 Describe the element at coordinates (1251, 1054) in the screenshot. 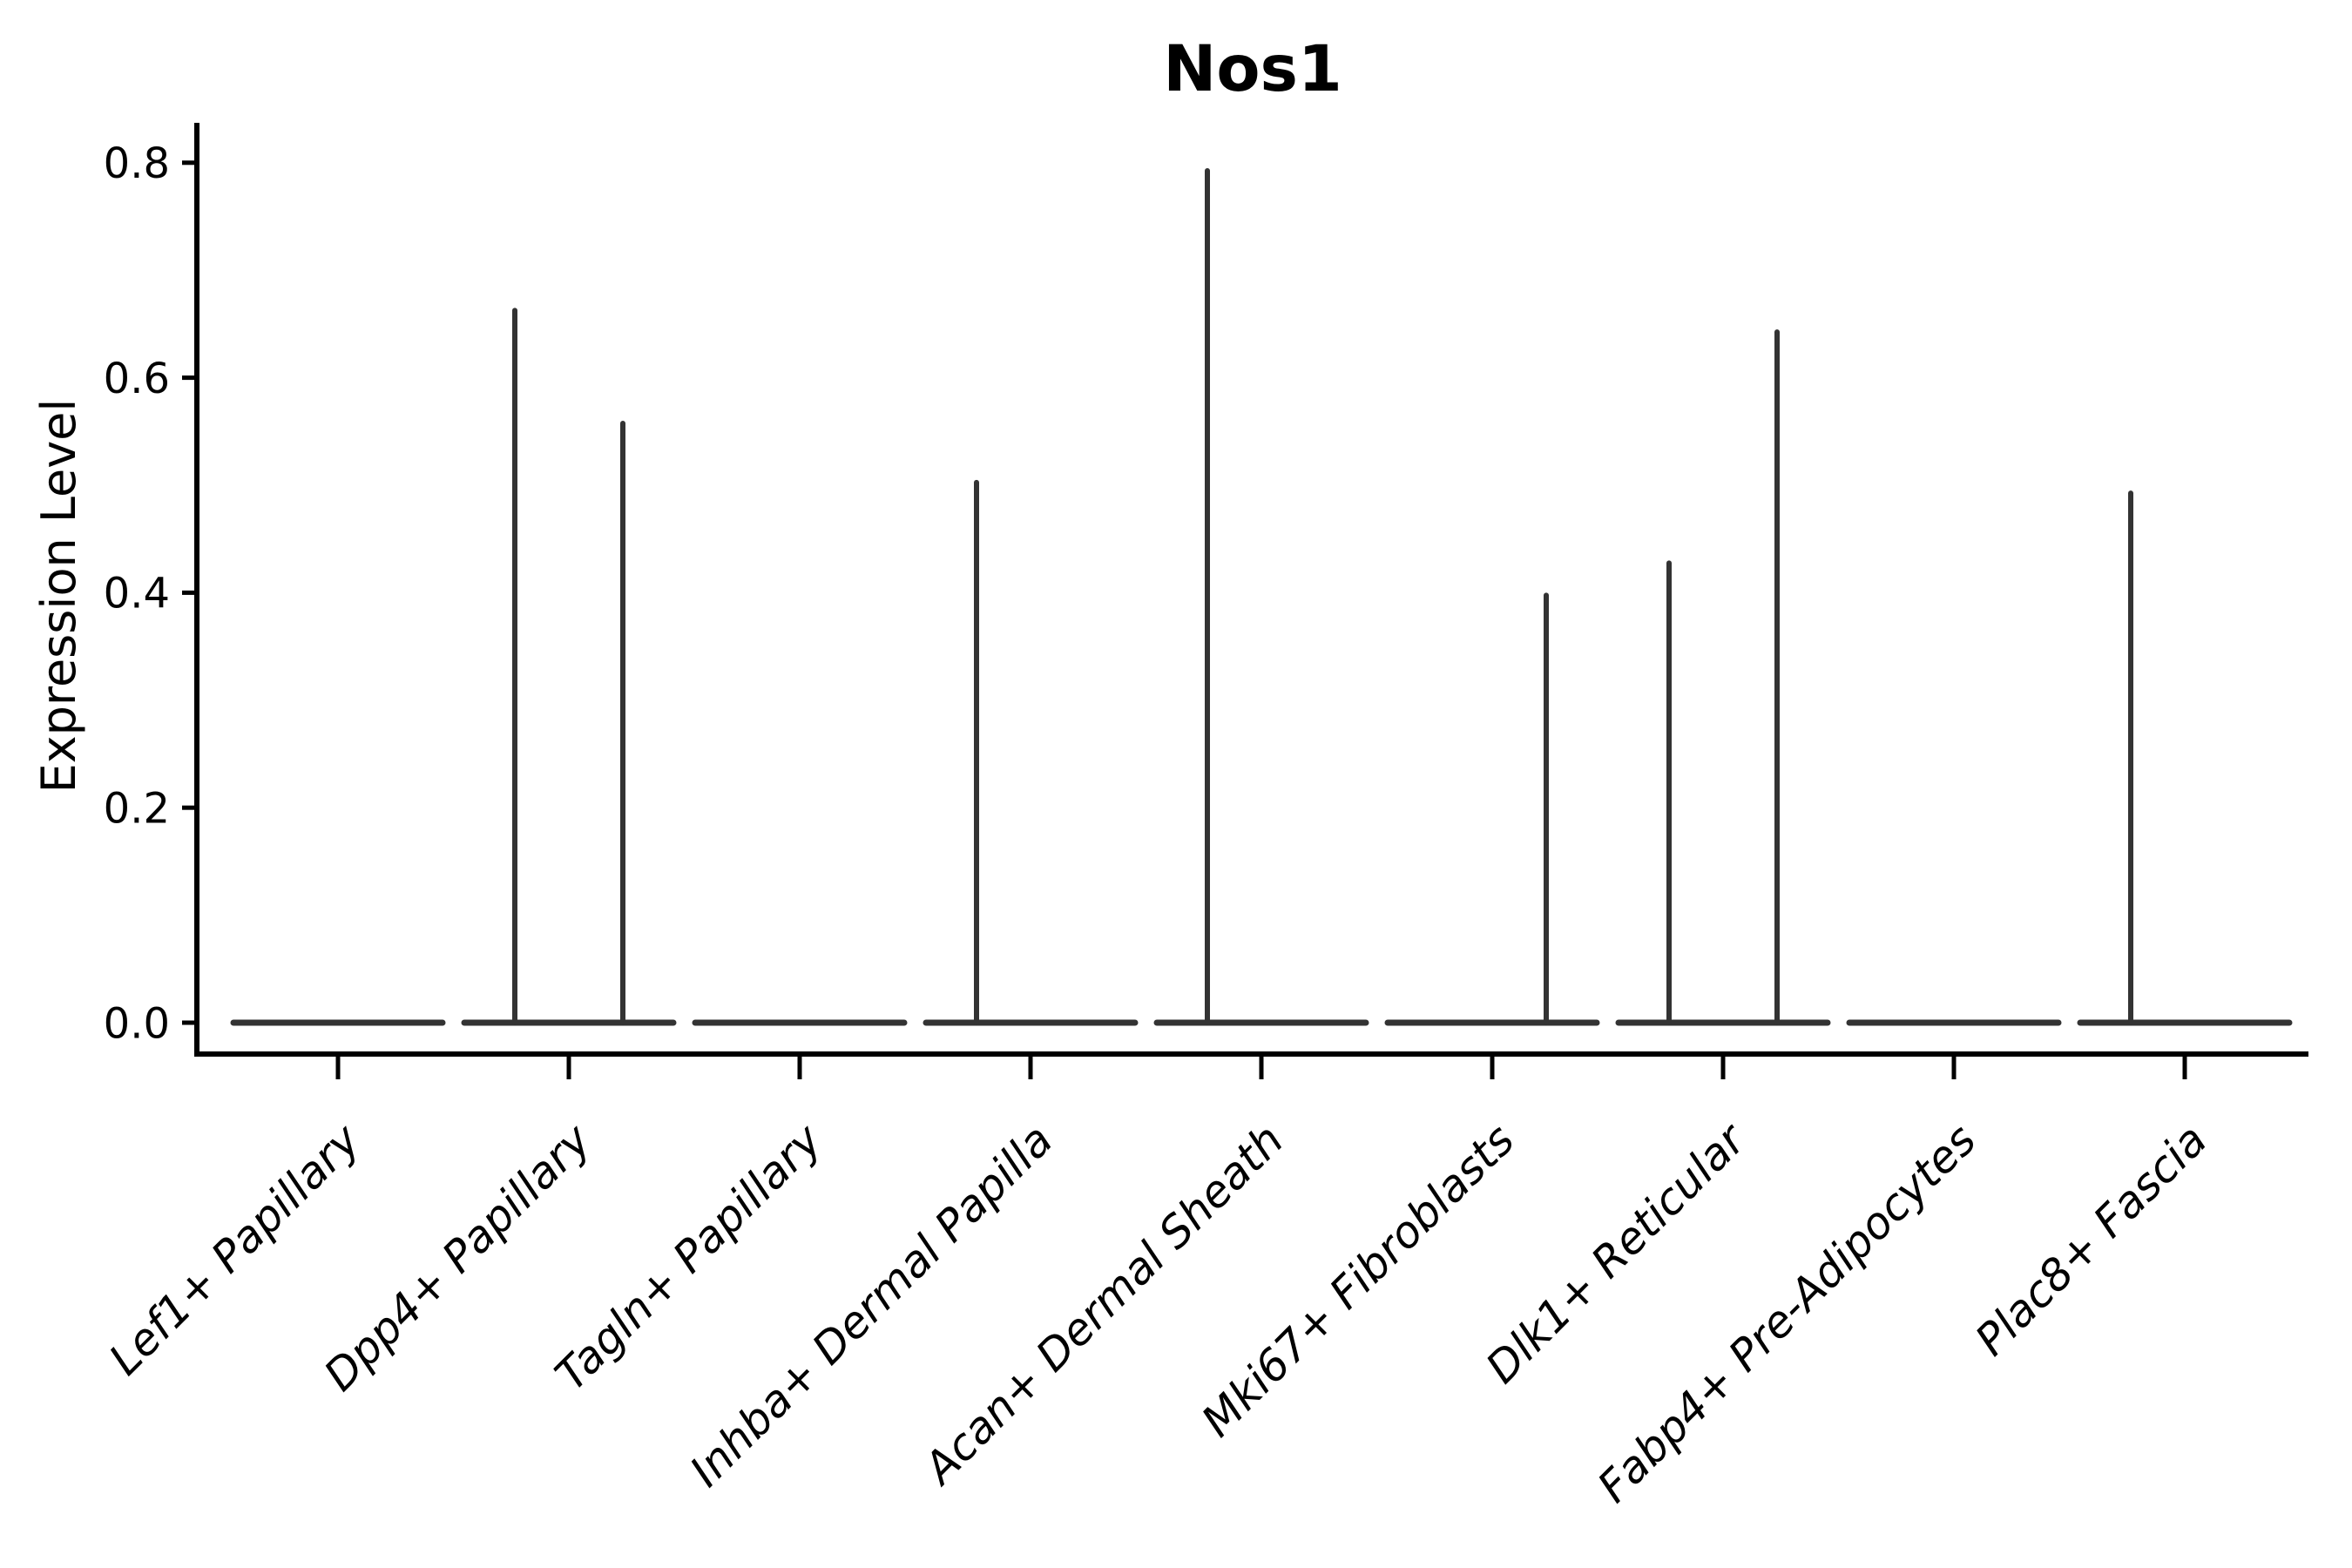

I see `x-axis-spine` at that location.